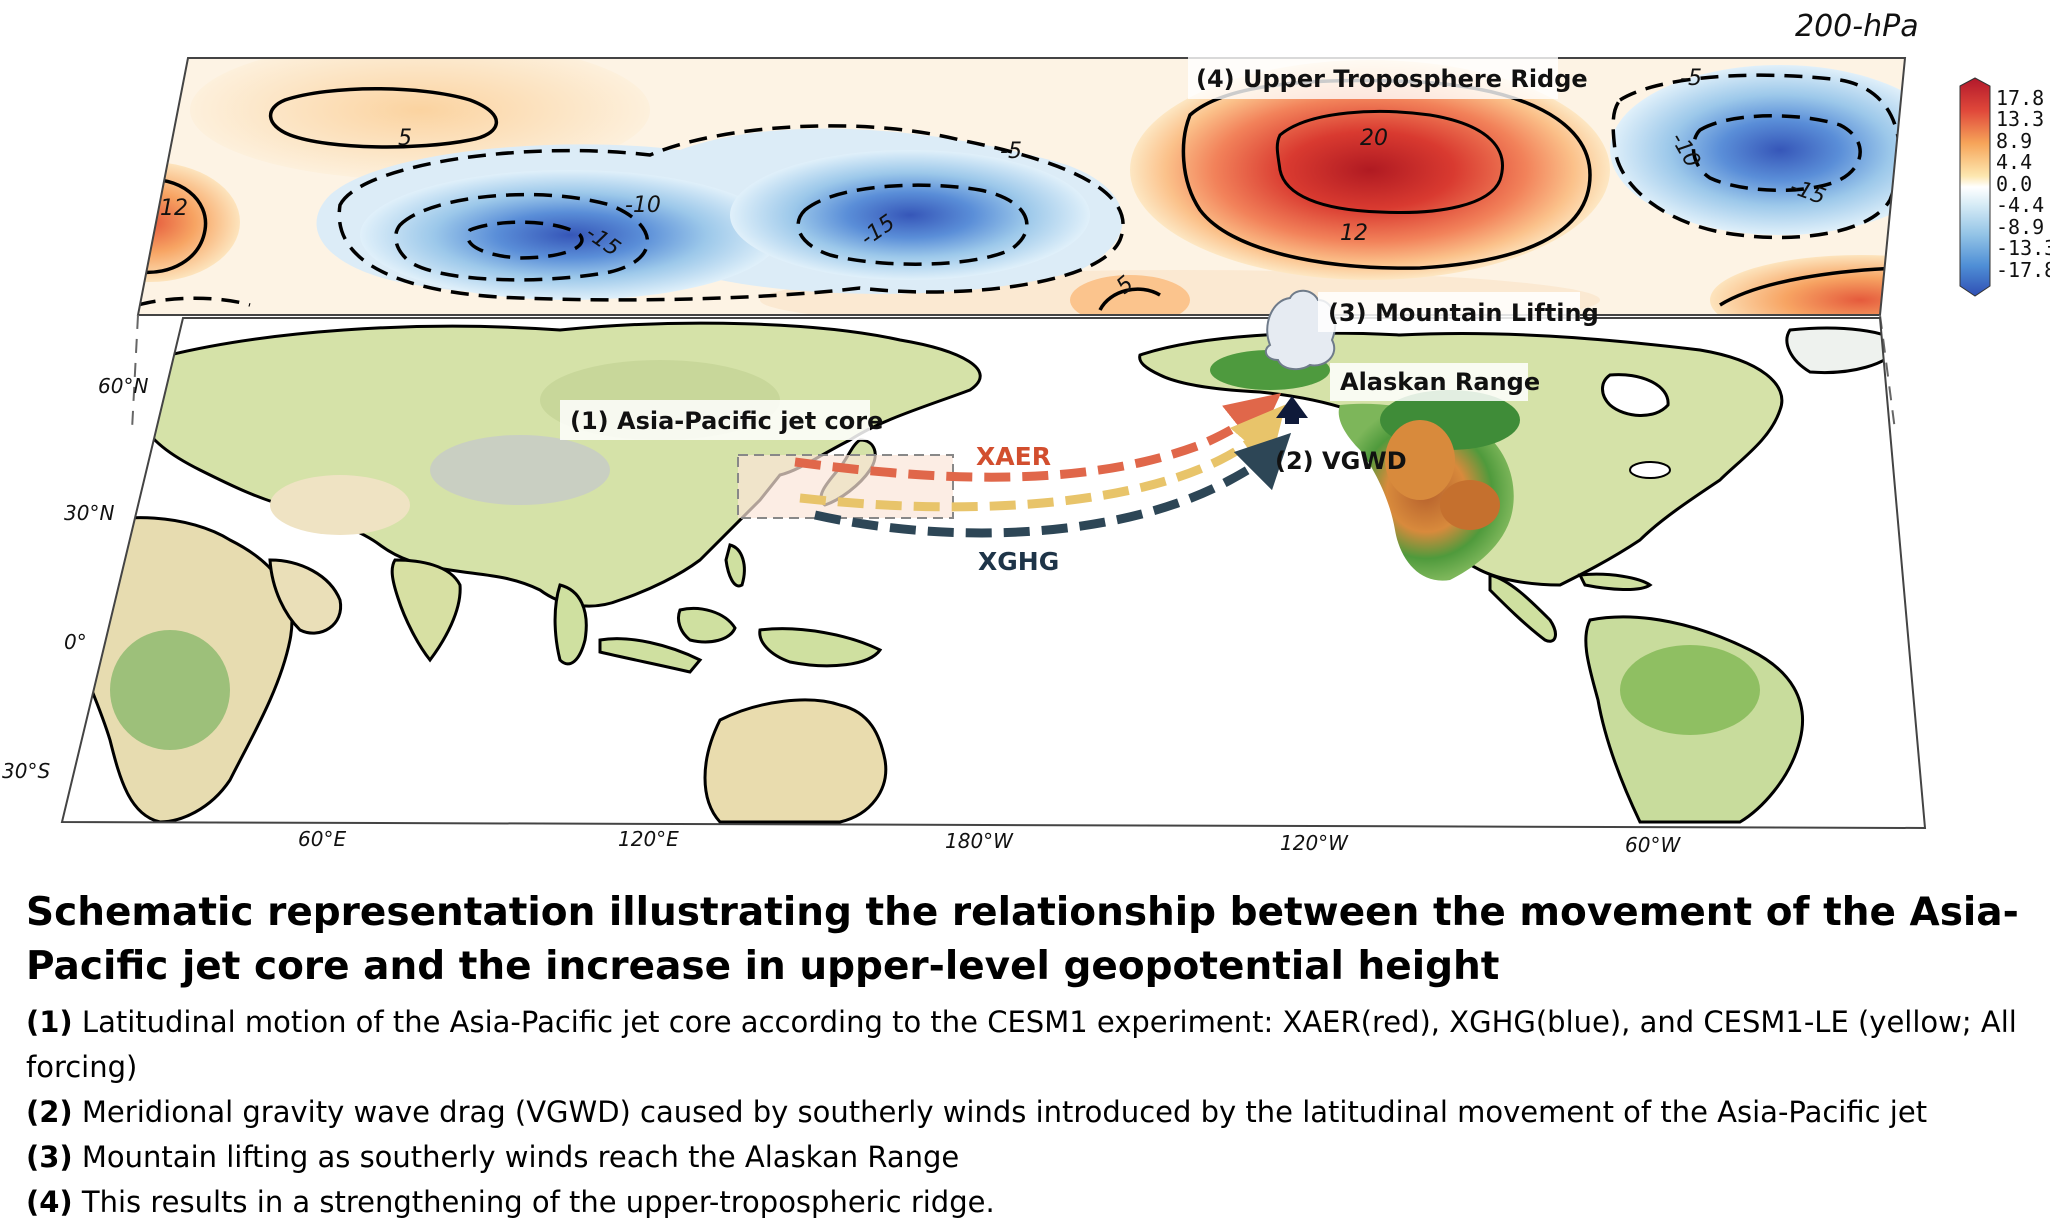  What do you see at coordinates (1300, 330) in the screenshot?
I see `mountain-lifting-cloud-icon` at bounding box center [1300, 330].